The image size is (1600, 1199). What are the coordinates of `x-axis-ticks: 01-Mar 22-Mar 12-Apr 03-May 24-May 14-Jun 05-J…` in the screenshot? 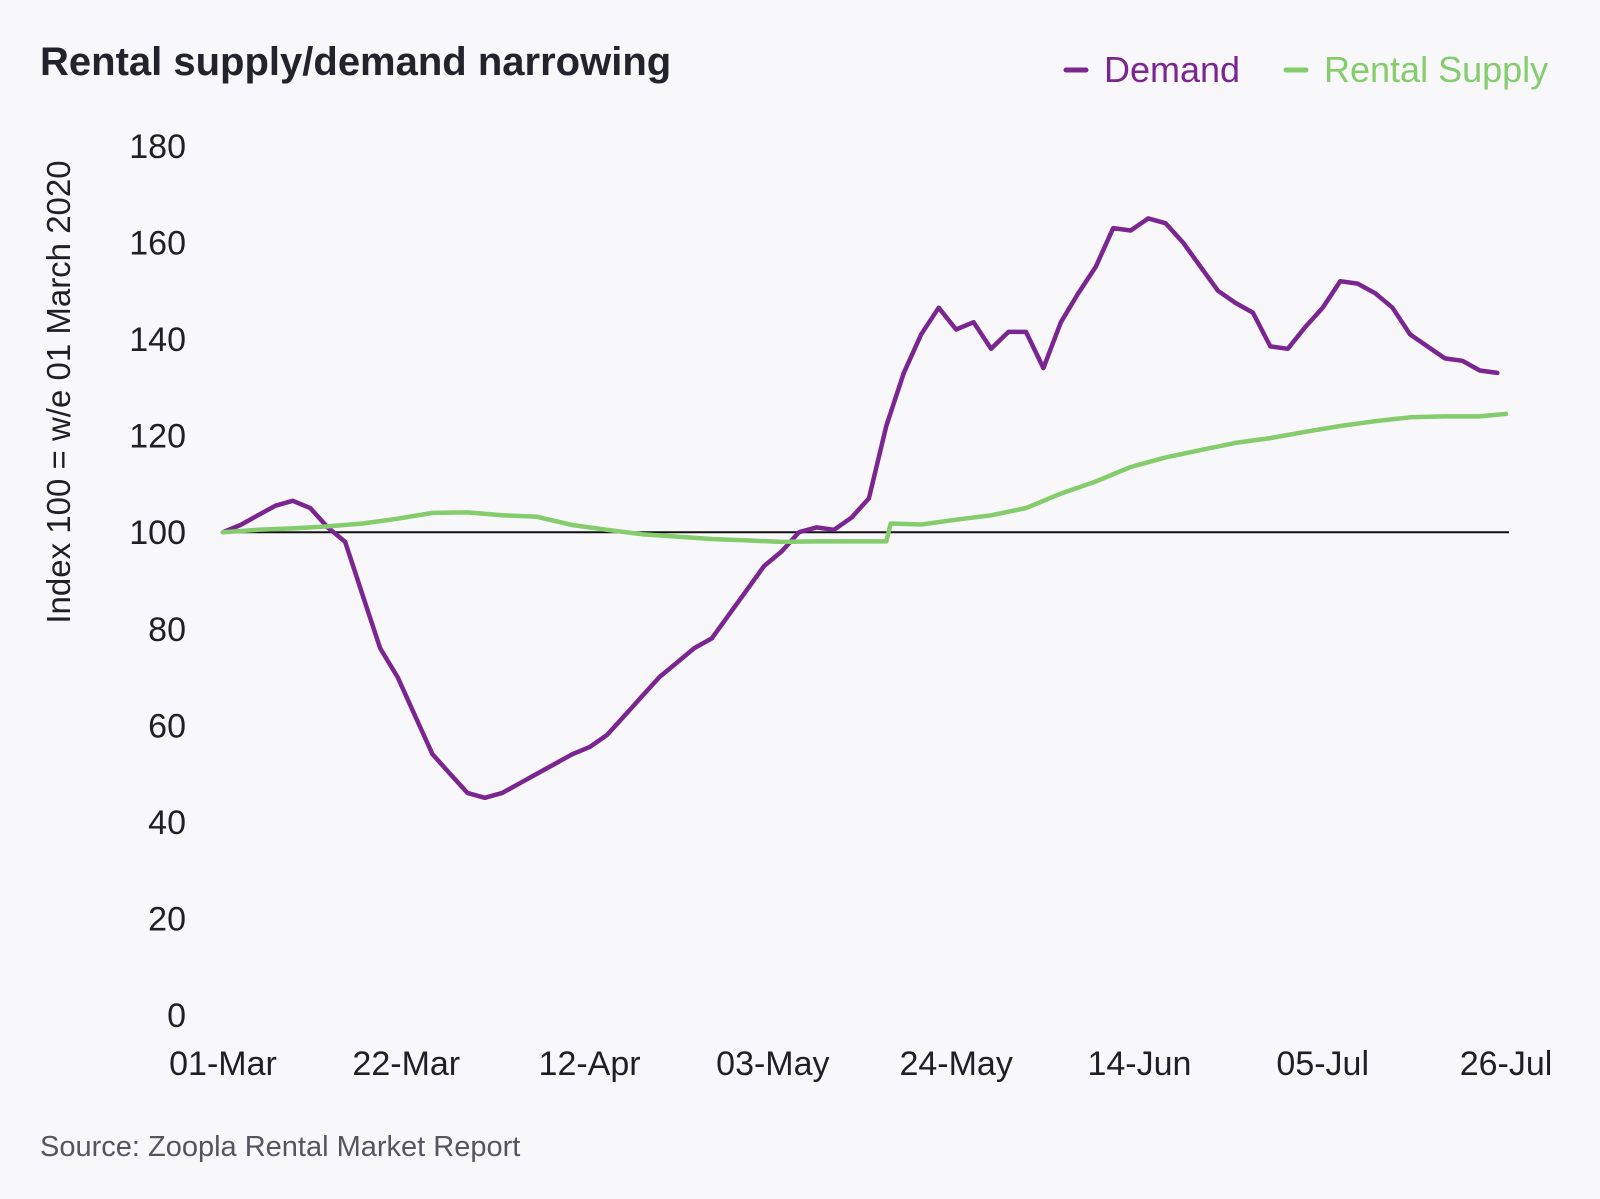 It's located at (860, 1064).